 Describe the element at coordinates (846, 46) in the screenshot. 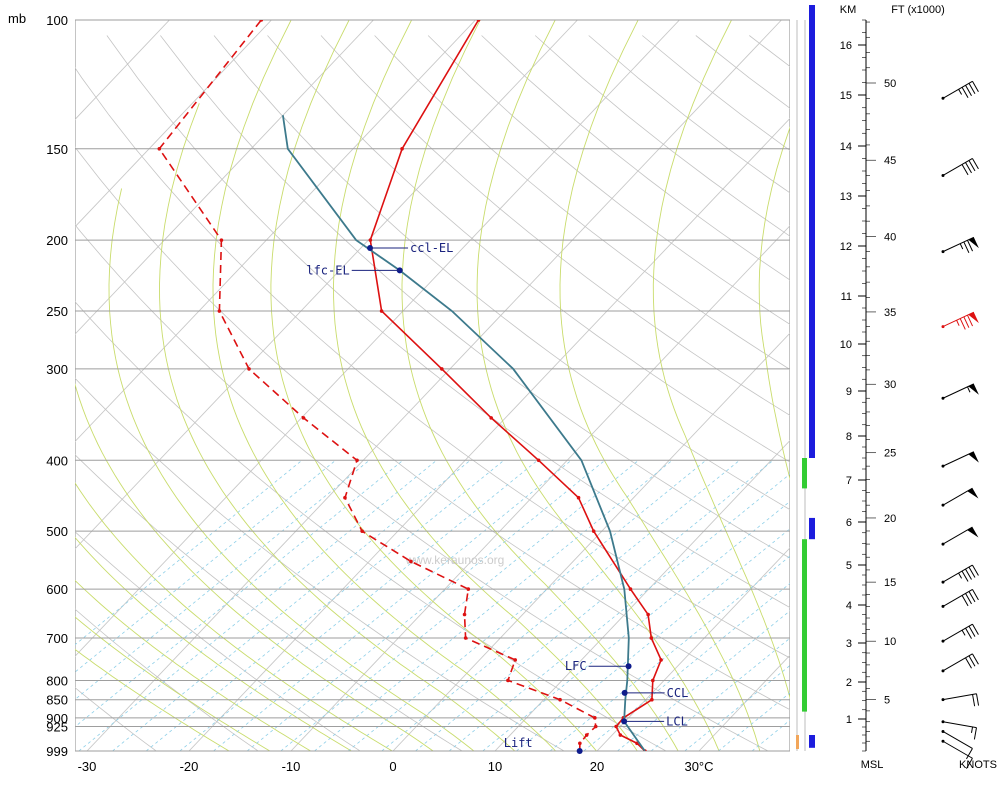

I see `km-tick-label: 16` at that location.